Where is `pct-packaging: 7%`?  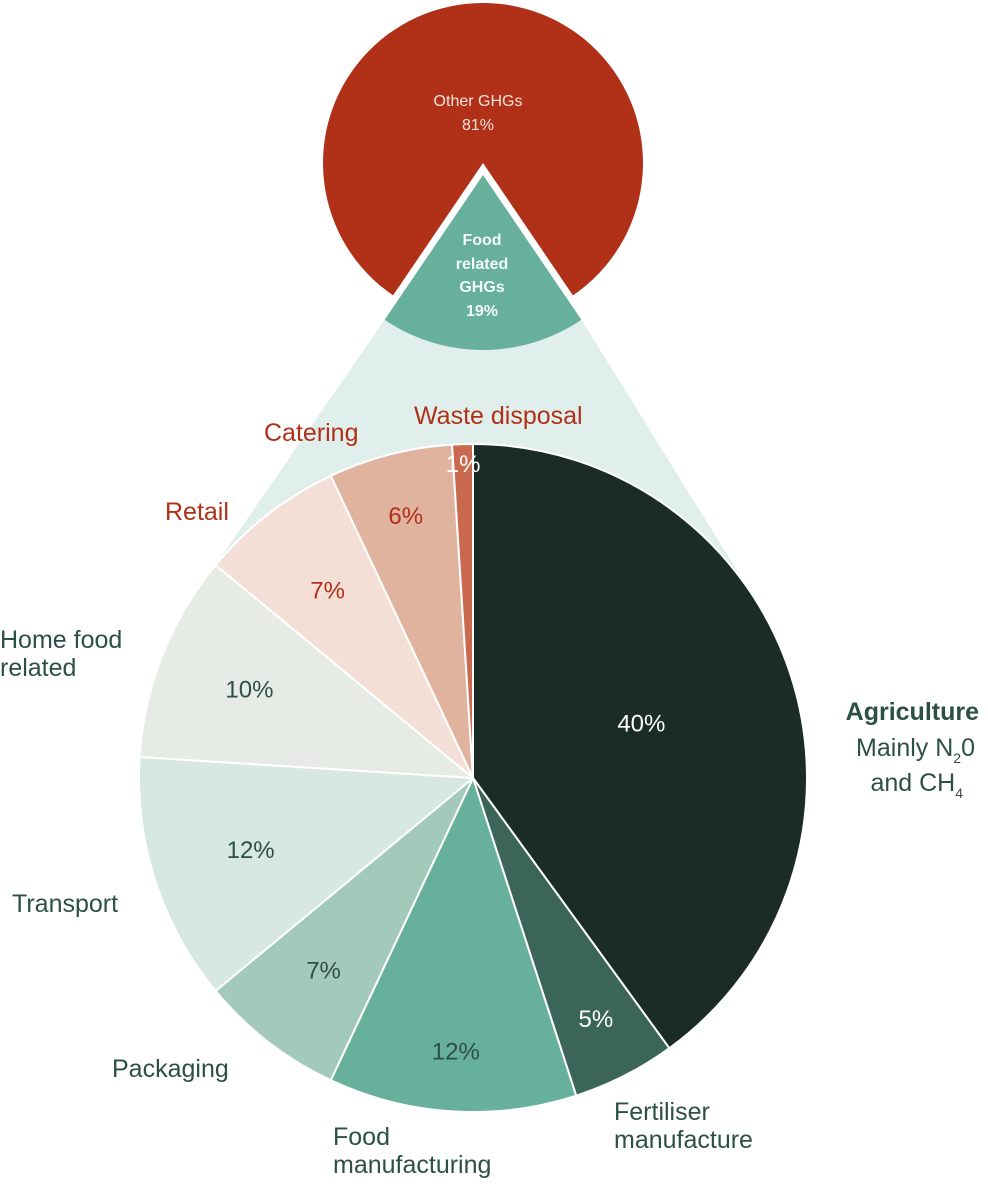 pct-packaging: 7% is located at coordinates (323, 971).